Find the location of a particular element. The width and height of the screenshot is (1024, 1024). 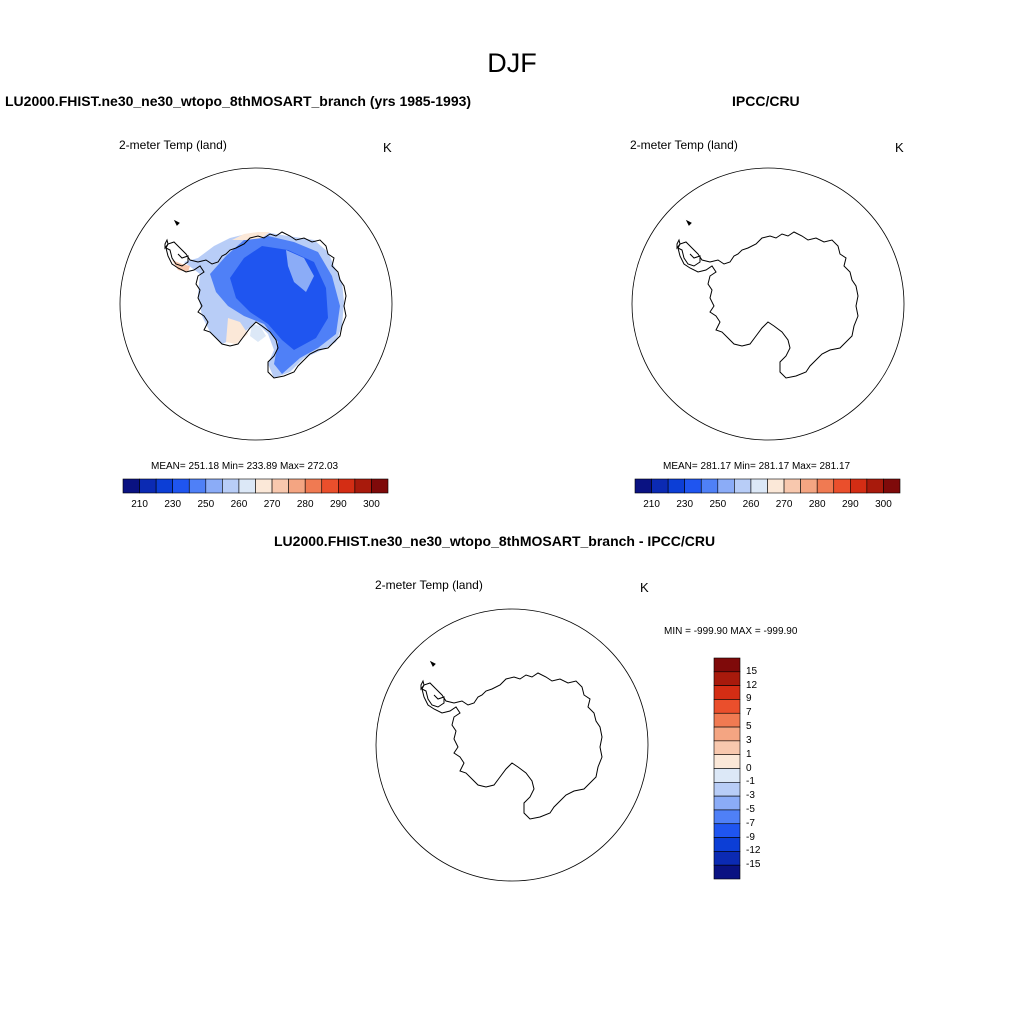

panel-3-colorbar-tick-label: -9 is located at coordinates (750, 837).